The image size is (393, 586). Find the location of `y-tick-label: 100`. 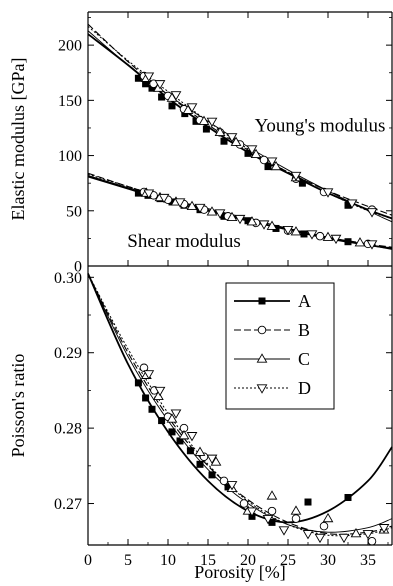

y-tick-label: 100 is located at coordinates (70, 156).